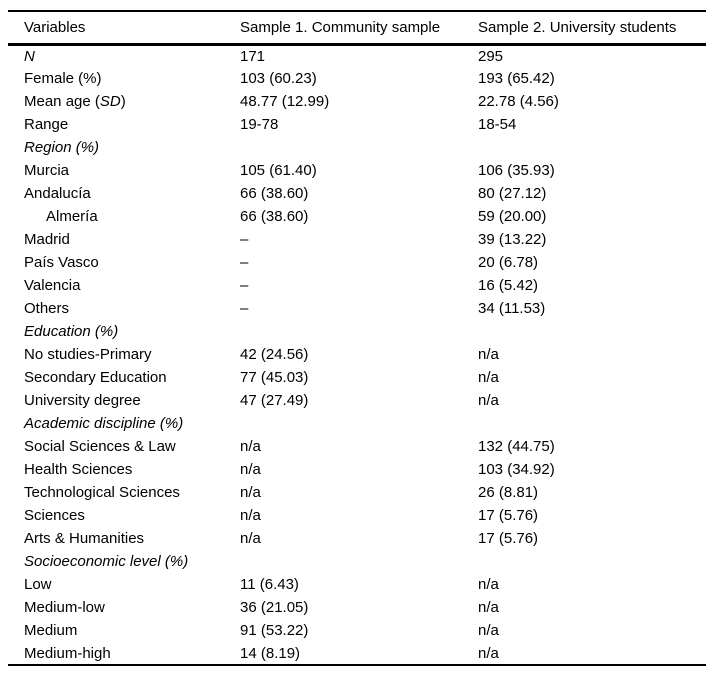 The image size is (714, 683). Describe the element at coordinates (47, 170) in the screenshot. I see `row-label-text: Murcia` at that location.